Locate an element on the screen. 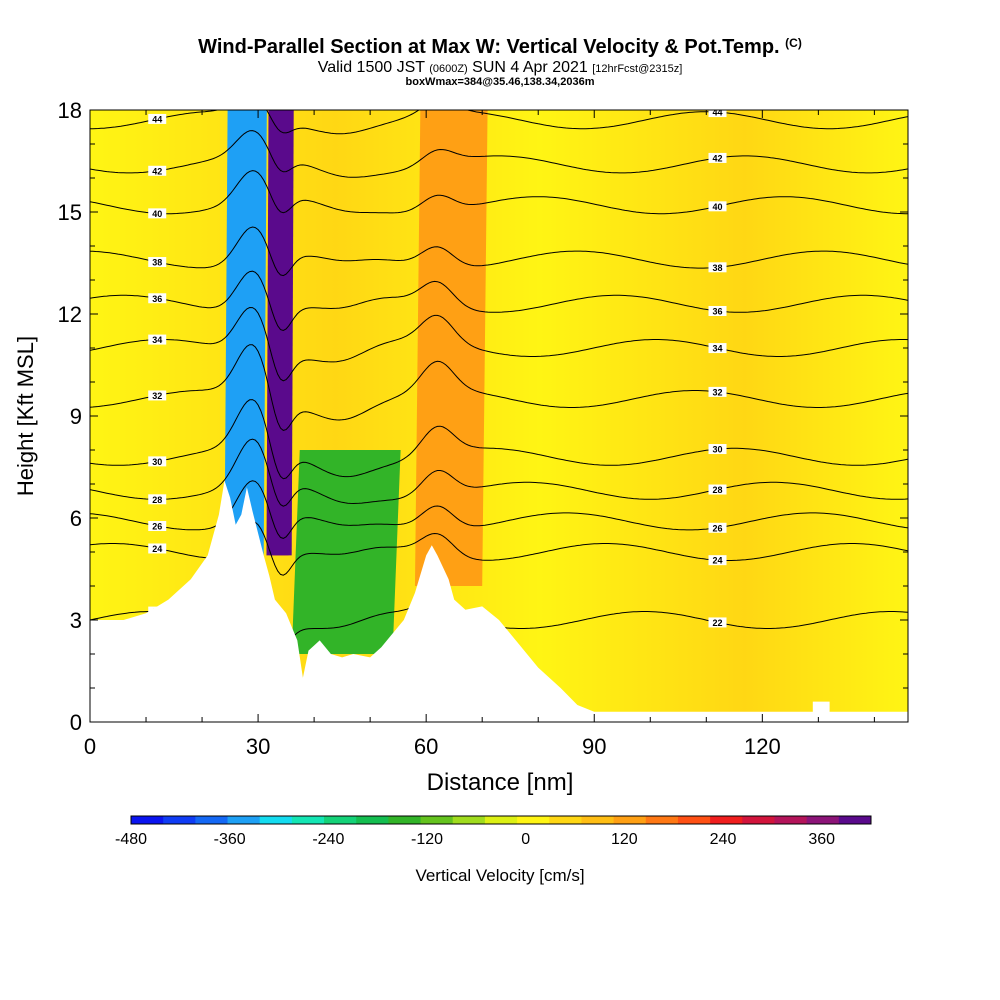 The height and width of the screenshot is (1000, 1000). lee-downdraft-band is located at coordinates (346, 552).